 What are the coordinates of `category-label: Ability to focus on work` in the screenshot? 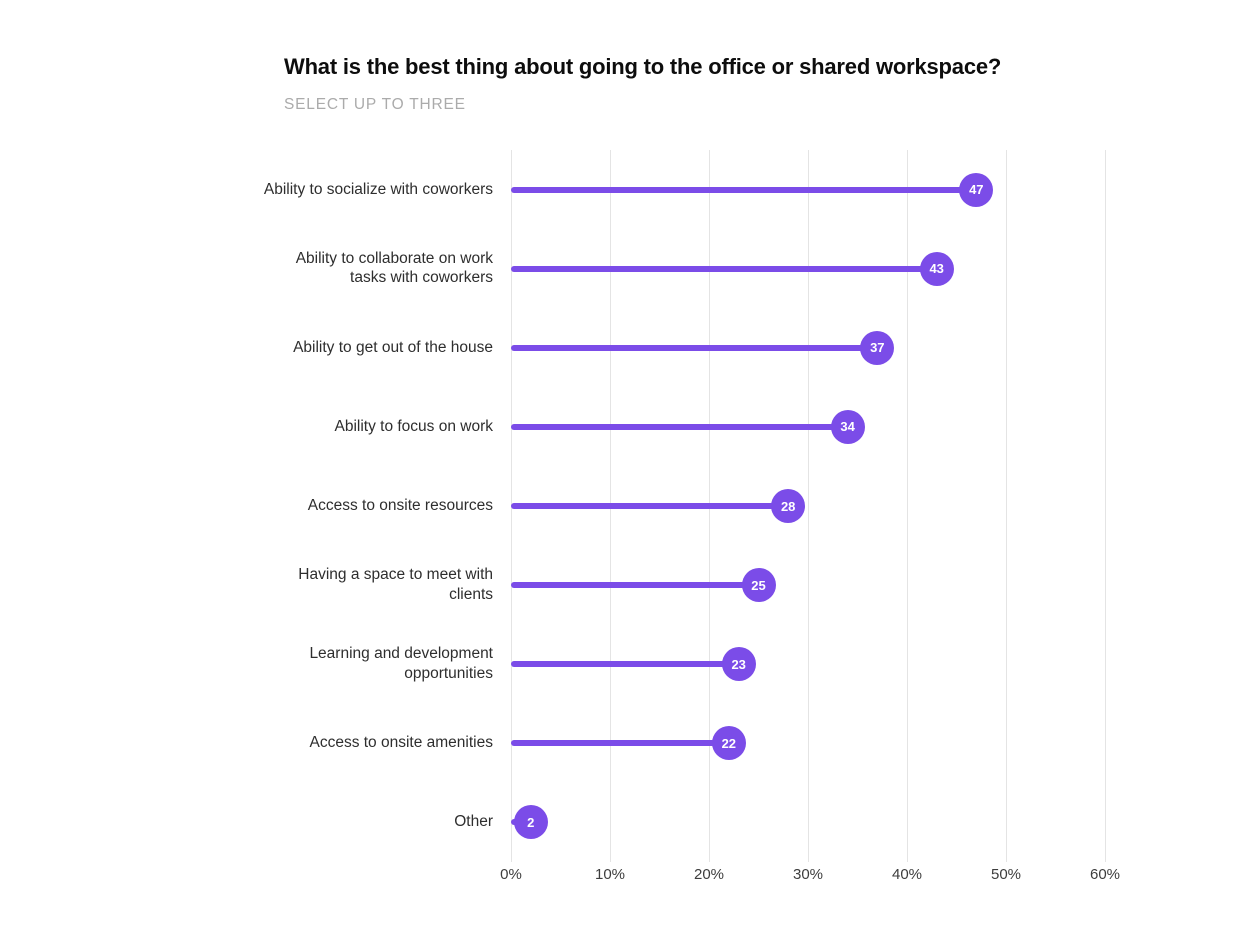 It's located at (413, 426).